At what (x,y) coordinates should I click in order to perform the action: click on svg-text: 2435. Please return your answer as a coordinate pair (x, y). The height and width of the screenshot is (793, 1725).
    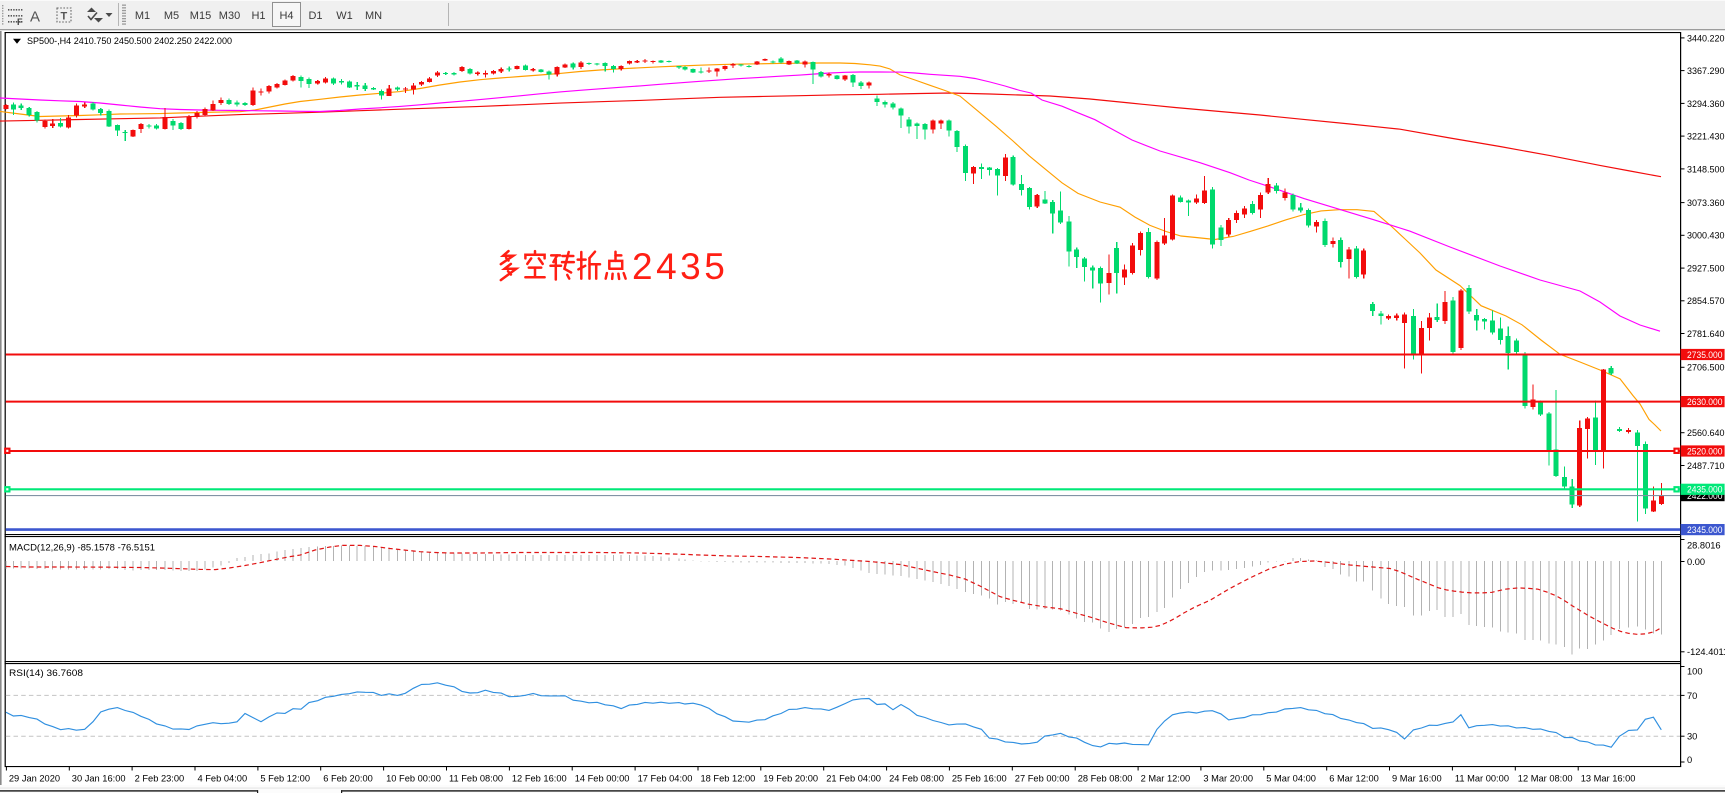
    Looking at the image, I should click on (680, 266).